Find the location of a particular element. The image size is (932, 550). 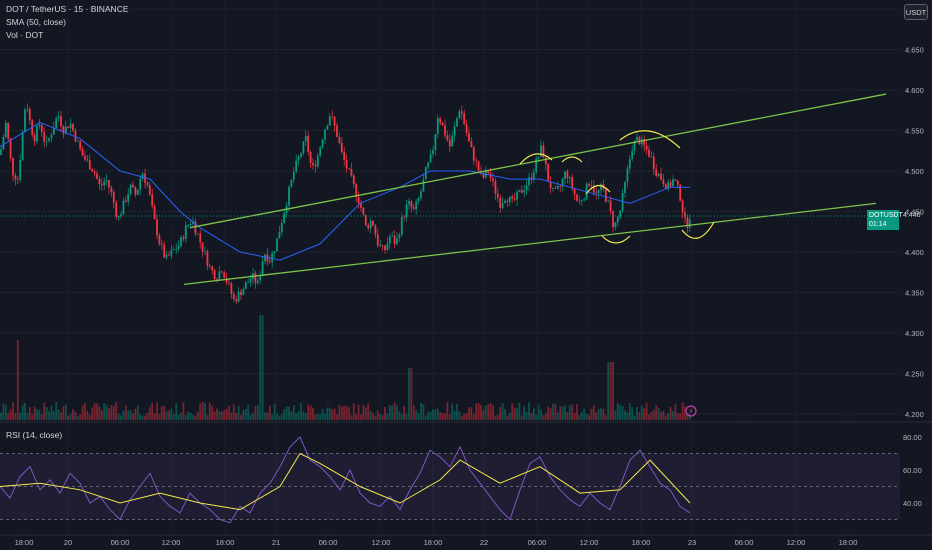

sma-legend: SMA (50, close) is located at coordinates (36, 22).